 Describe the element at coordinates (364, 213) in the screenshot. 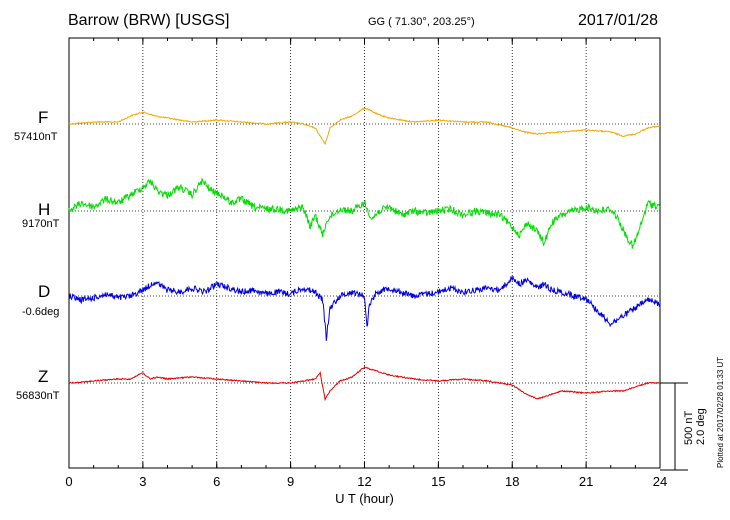

I see `series-line-H` at that location.